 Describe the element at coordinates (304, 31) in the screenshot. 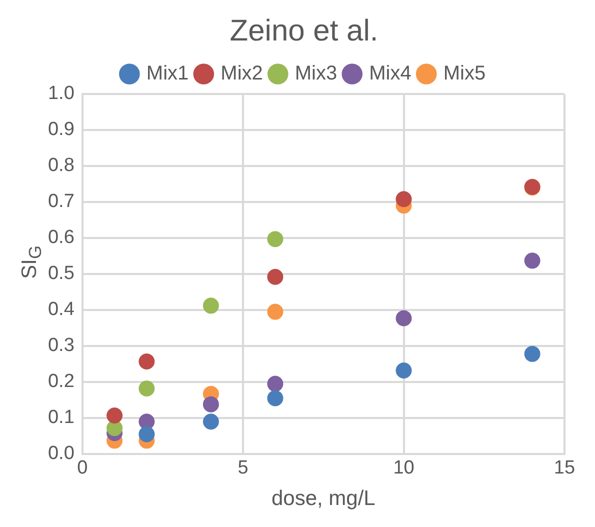

I see `chart-title: Zeino et al.` at that location.